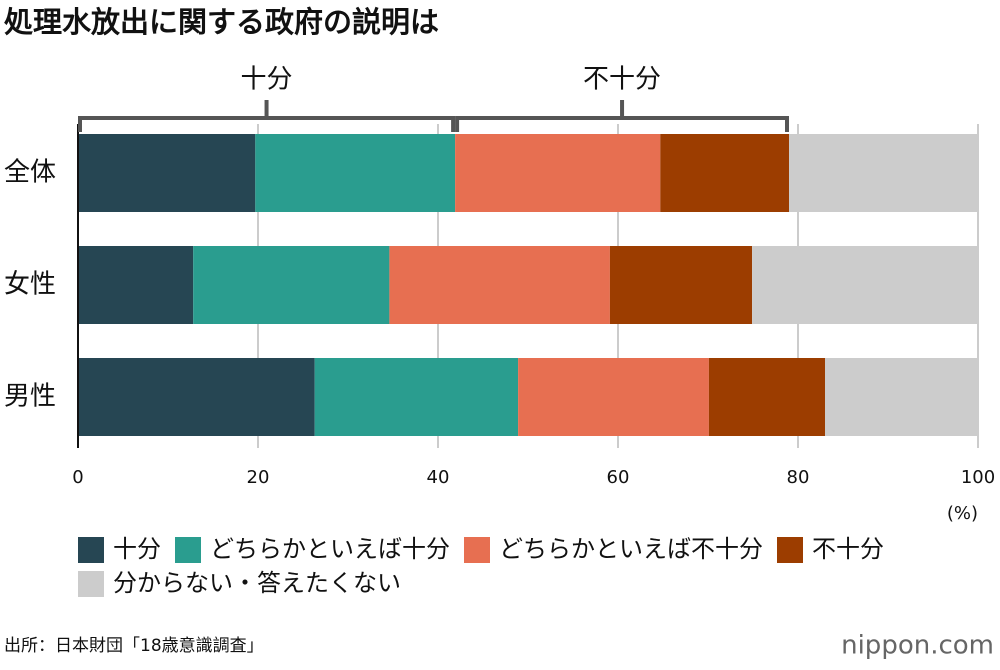  Describe the element at coordinates (30, 285) in the screenshot. I see `y-tick-label: 女性` at that location.